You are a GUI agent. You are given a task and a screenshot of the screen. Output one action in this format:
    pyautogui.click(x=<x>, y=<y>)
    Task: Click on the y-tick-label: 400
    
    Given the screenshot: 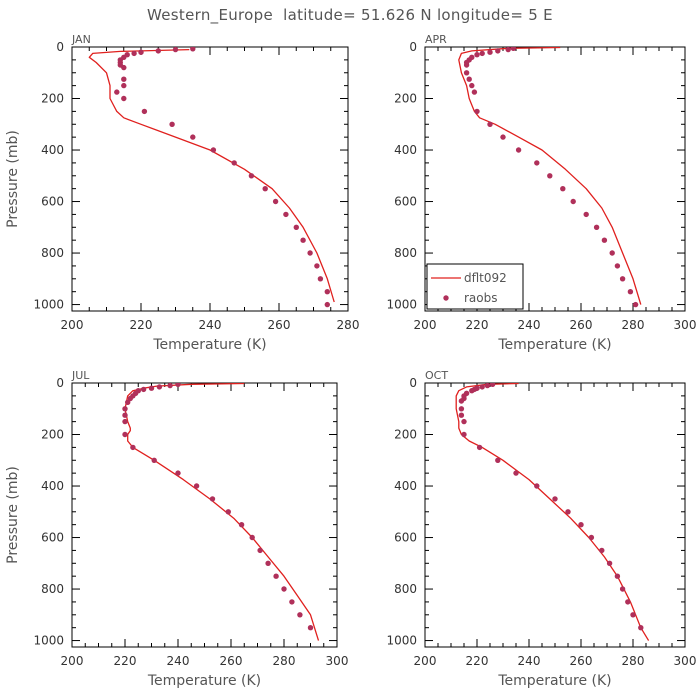 What is the action you would take?
    pyautogui.click(x=405, y=486)
    